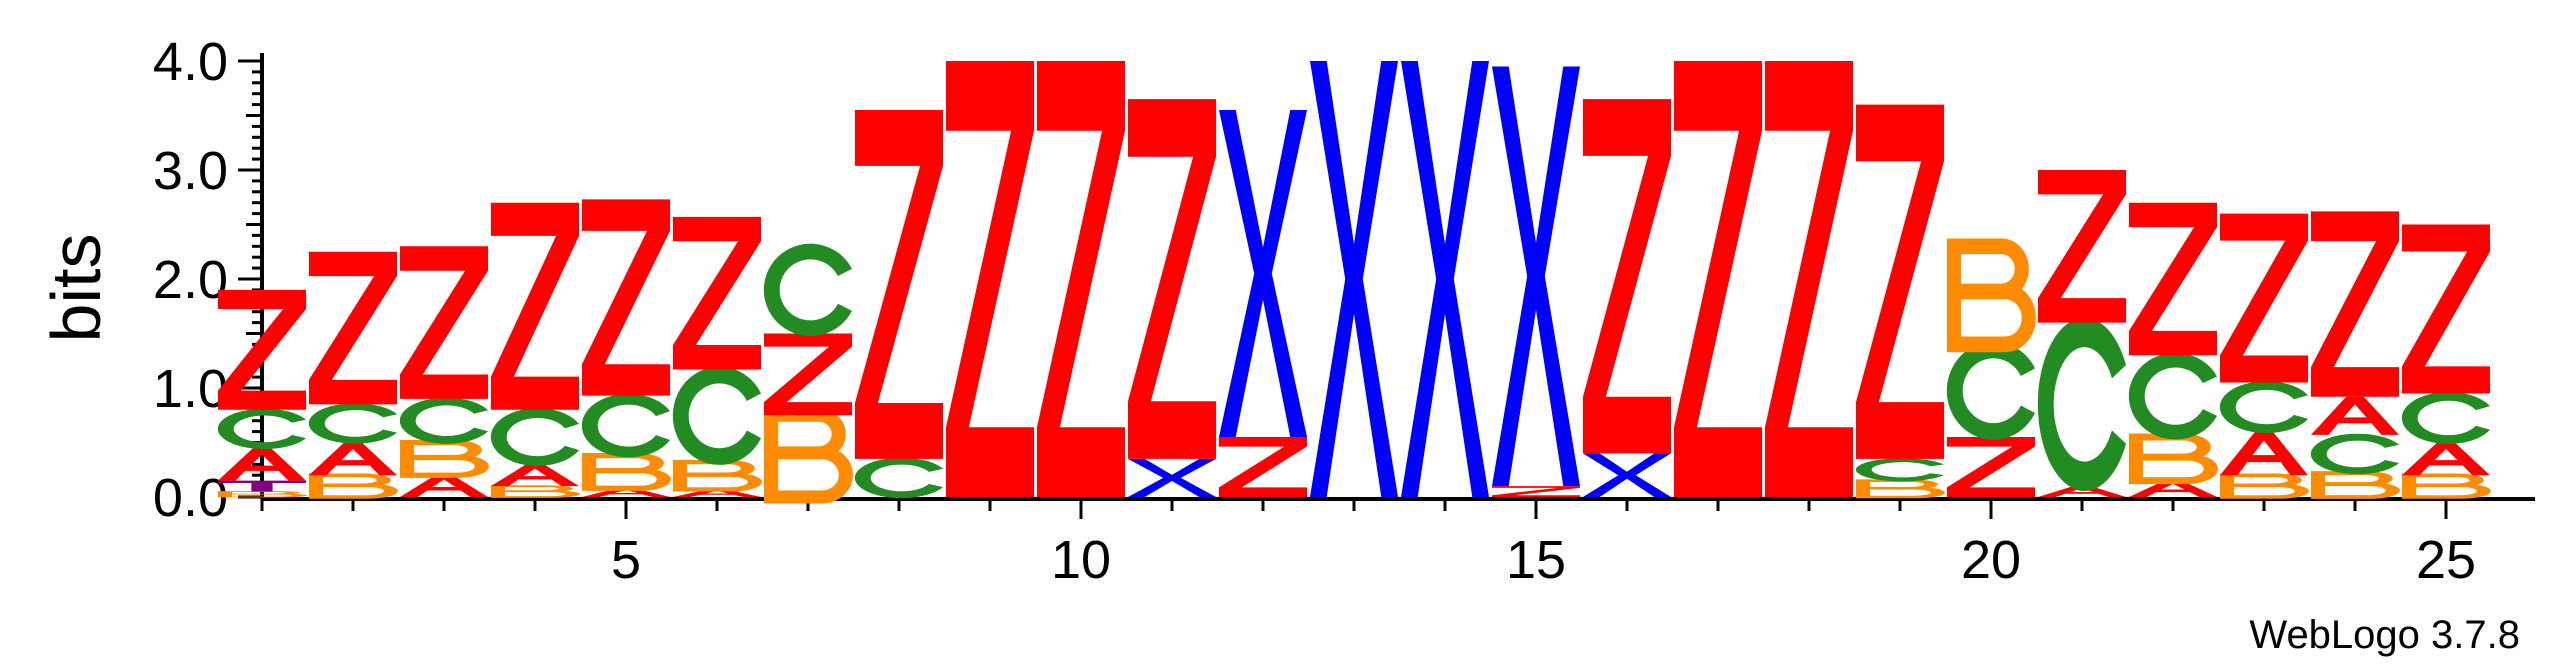 This screenshot has width=2567, height=667. What do you see at coordinates (626, 560) in the screenshot?
I see `x-tick-label: 5` at bounding box center [626, 560].